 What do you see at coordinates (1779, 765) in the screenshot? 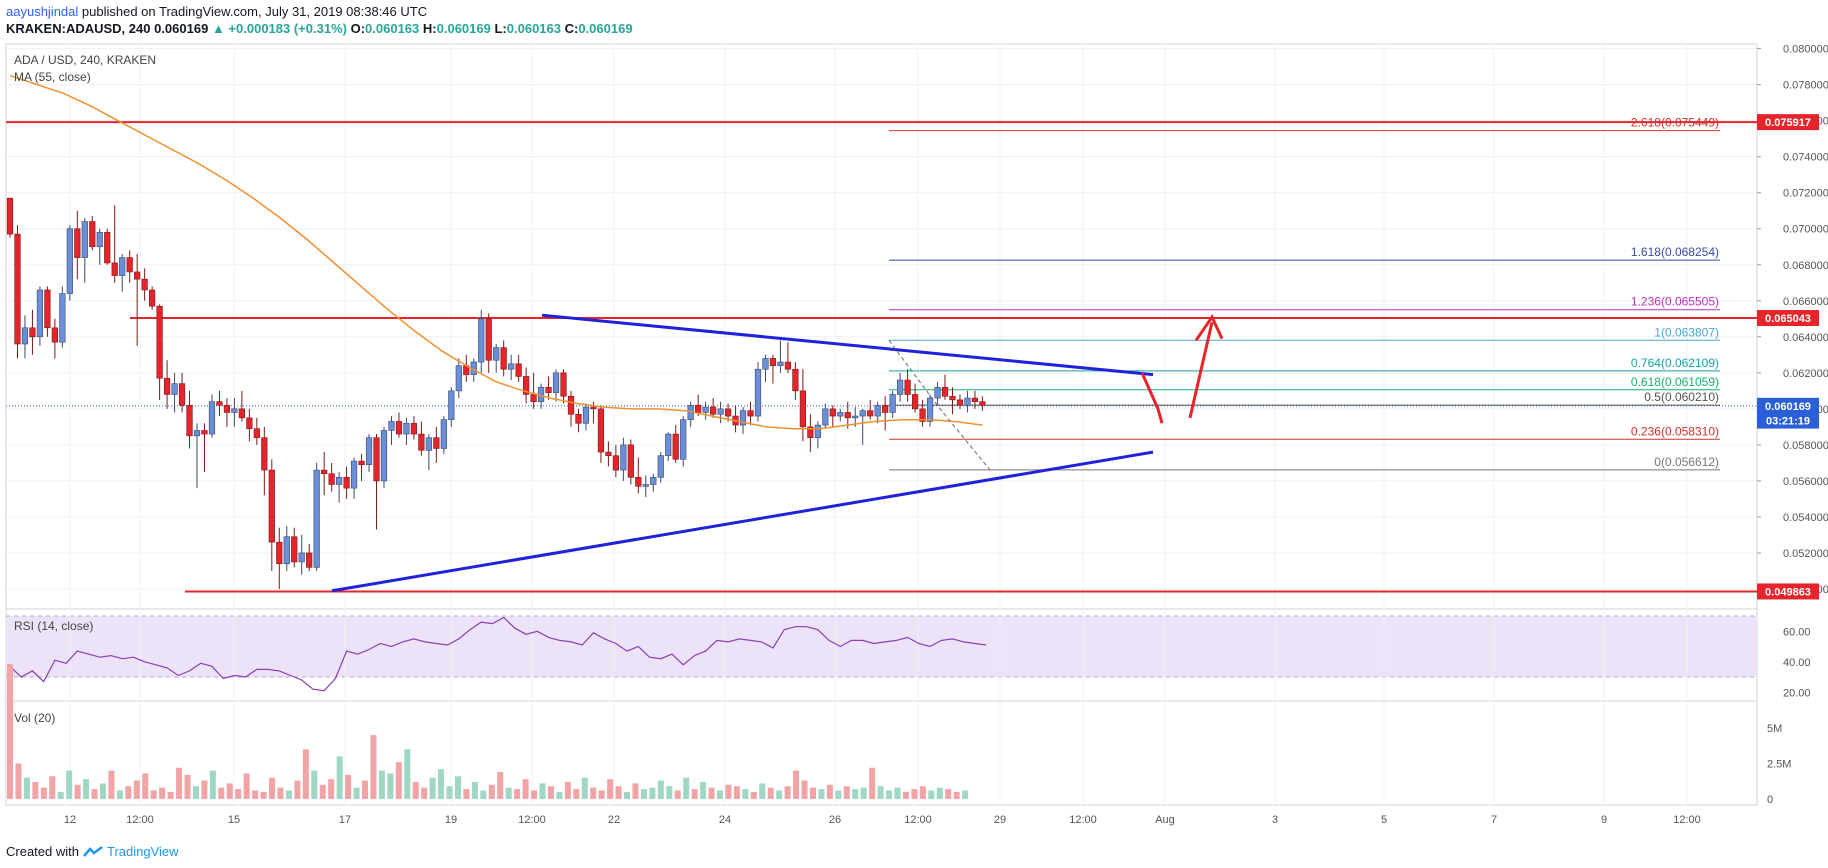
I see `volume-tick-label: 2.5M` at bounding box center [1779, 765].